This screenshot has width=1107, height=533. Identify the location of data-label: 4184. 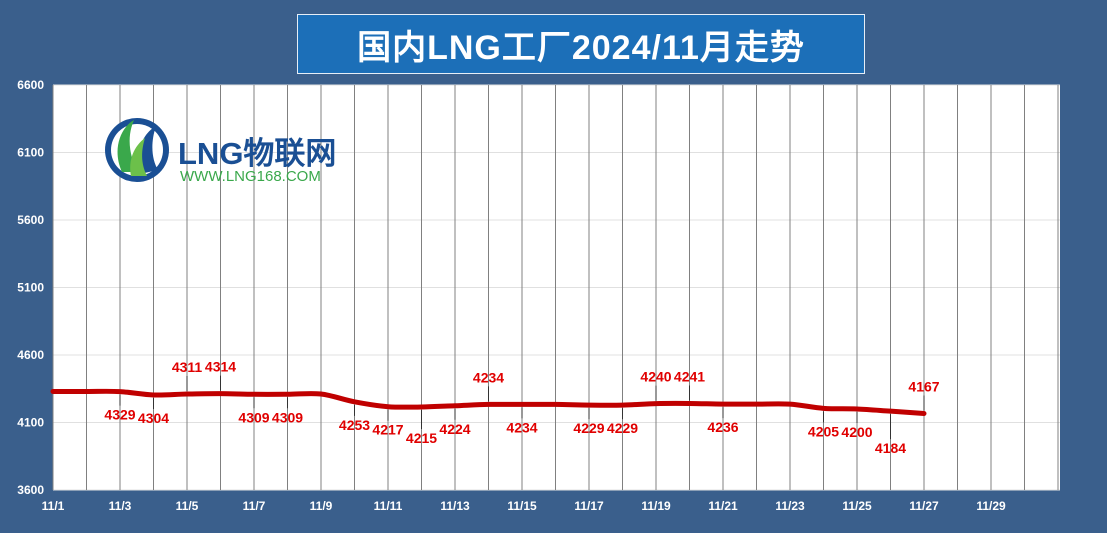
(890, 448).